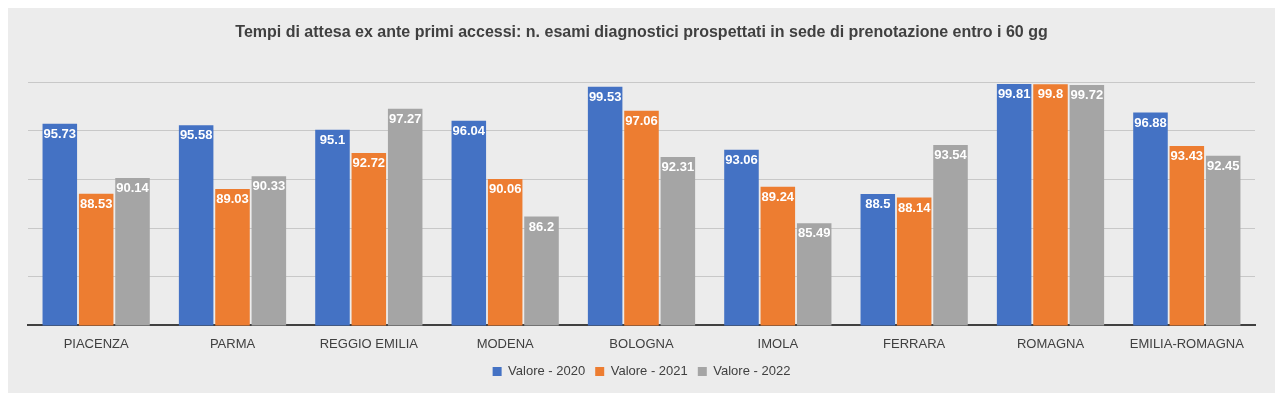 Image resolution: width=1283 pixels, height=401 pixels. What do you see at coordinates (752, 371) in the screenshot?
I see `legend-label: Valore - 2022` at bounding box center [752, 371].